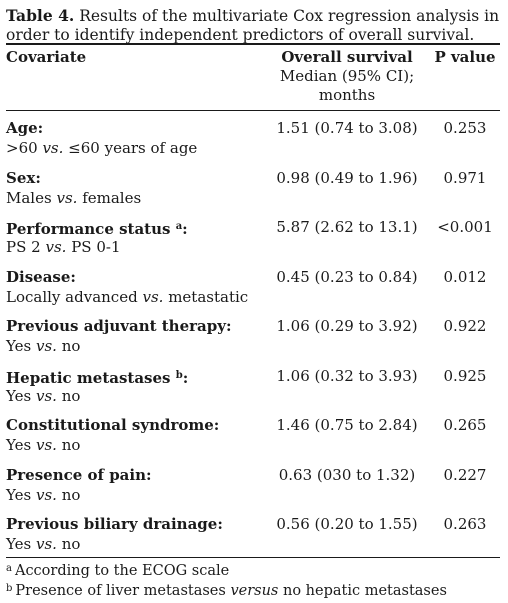 This screenshot has width=508, height=603. Describe the element at coordinates (253, 557) in the screenshot. I see `bottom-rule` at that location.